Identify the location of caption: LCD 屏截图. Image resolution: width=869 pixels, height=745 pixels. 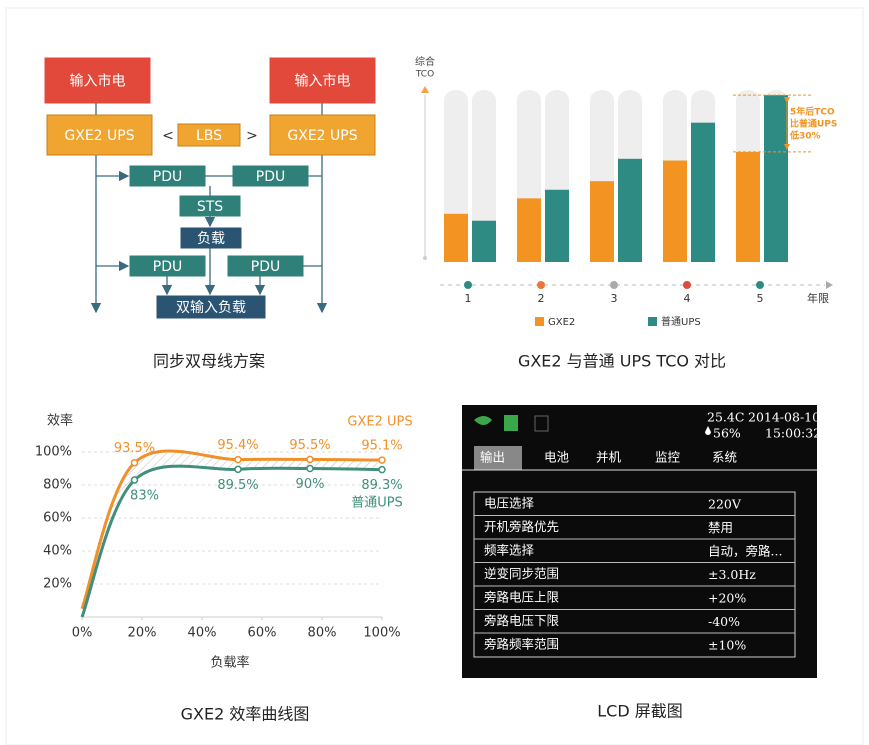
(640, 711).